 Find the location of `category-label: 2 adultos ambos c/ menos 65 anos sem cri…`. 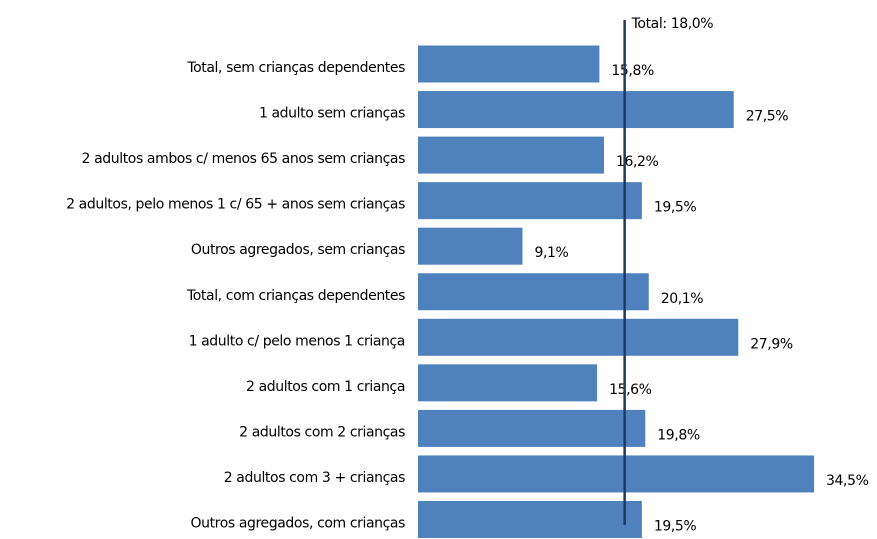

category-label: 2 adultos ambos c/ menos 65 anos sem cri… is located at coordinates (244, 159).